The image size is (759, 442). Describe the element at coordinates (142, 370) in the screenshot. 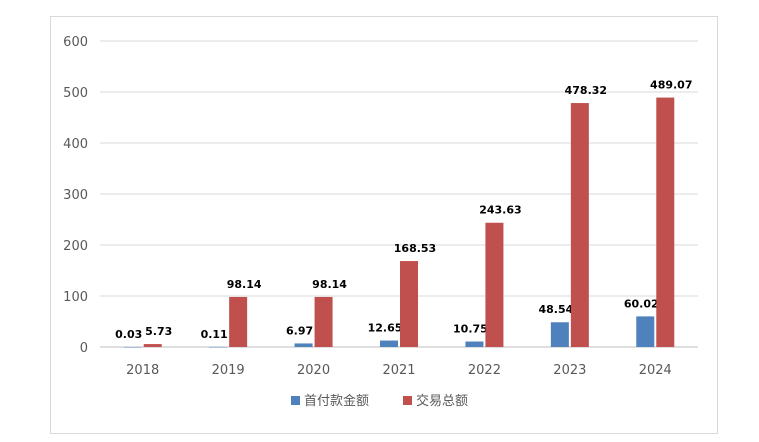

I see `x-tick-label: 2018` at that location.